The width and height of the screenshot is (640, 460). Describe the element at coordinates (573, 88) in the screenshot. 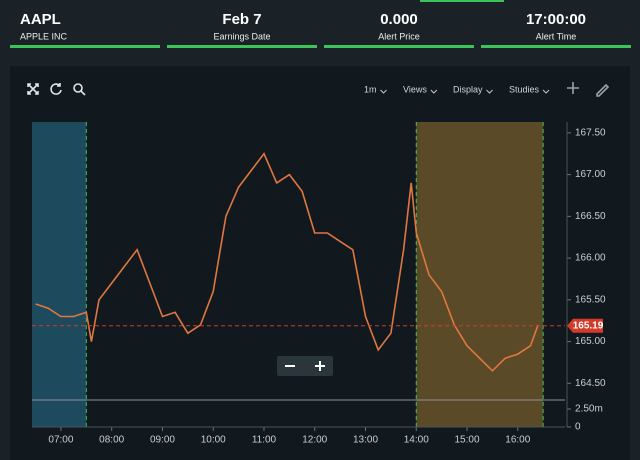

I see `add-icon` at that location.